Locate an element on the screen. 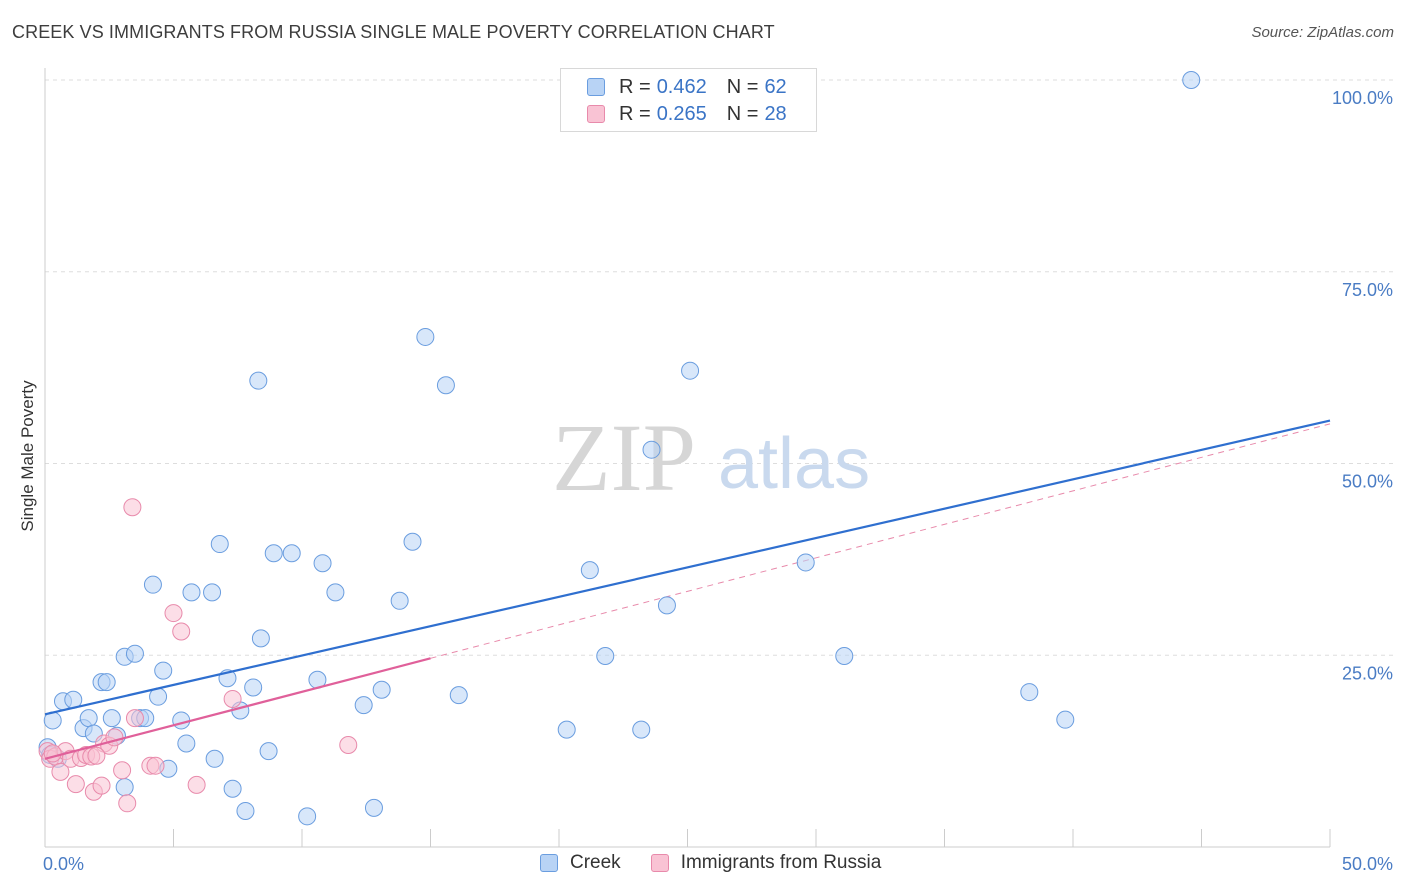  y-axis-label: Single Male Poverty is located at coordinates (27, 456).